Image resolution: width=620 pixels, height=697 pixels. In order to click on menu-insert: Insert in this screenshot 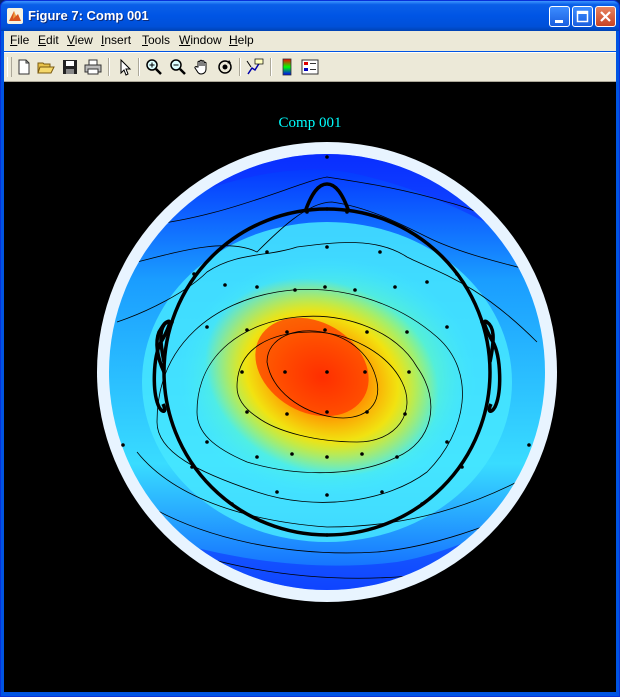, I will do `click(116, 40)`.